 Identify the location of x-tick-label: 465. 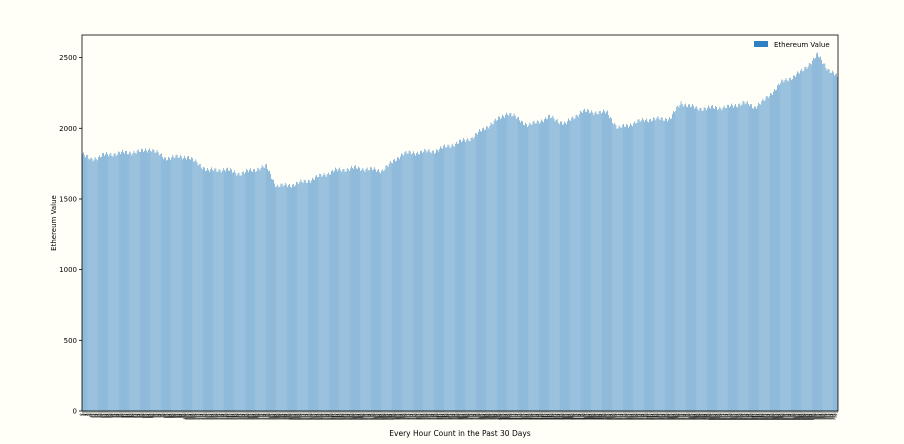
(569, 417).